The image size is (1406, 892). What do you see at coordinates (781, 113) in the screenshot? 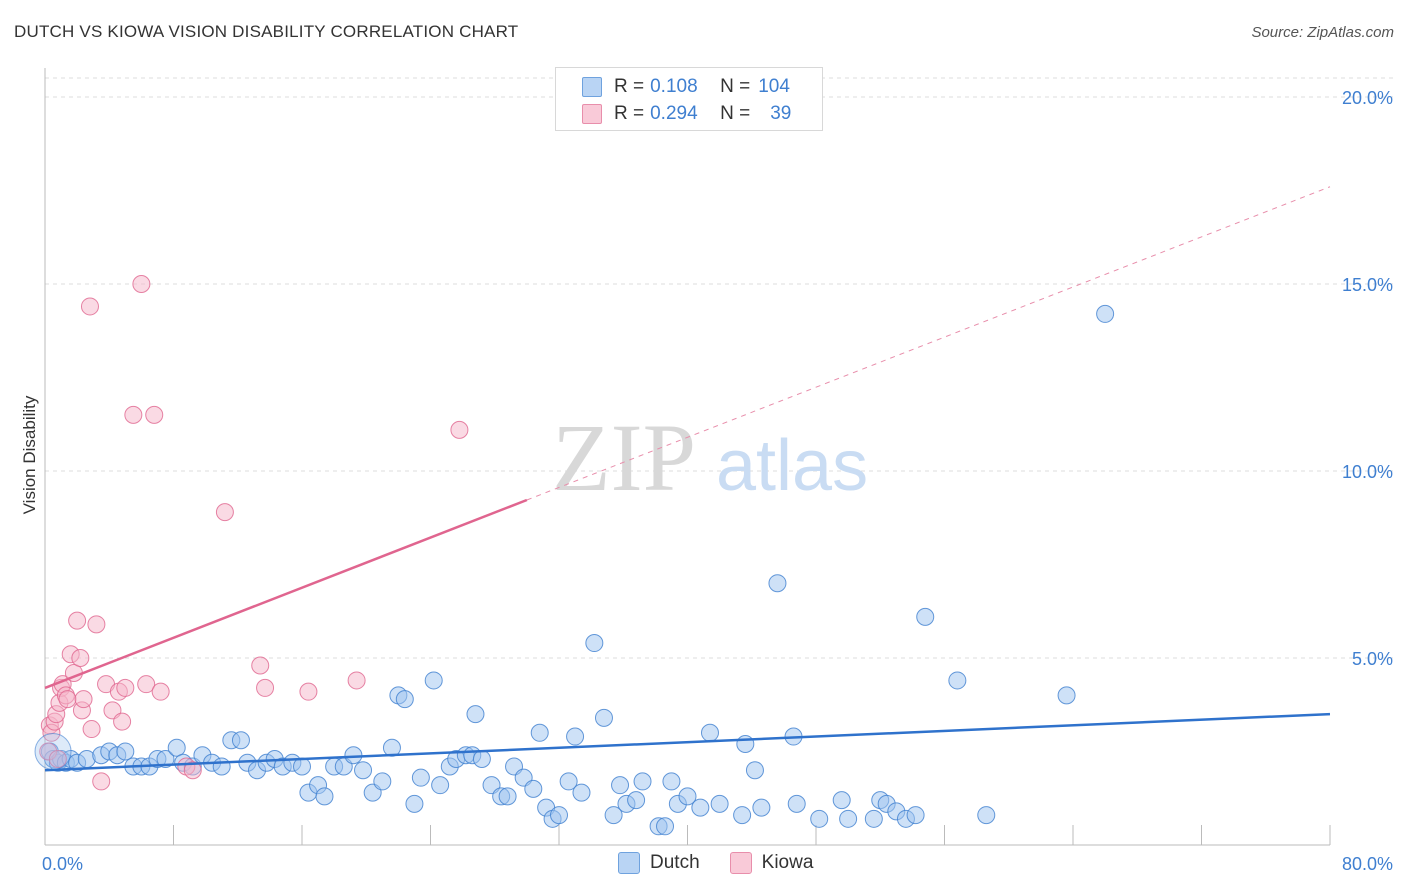
I see `legend-n-value: 39` at bounding box center [781, 113].